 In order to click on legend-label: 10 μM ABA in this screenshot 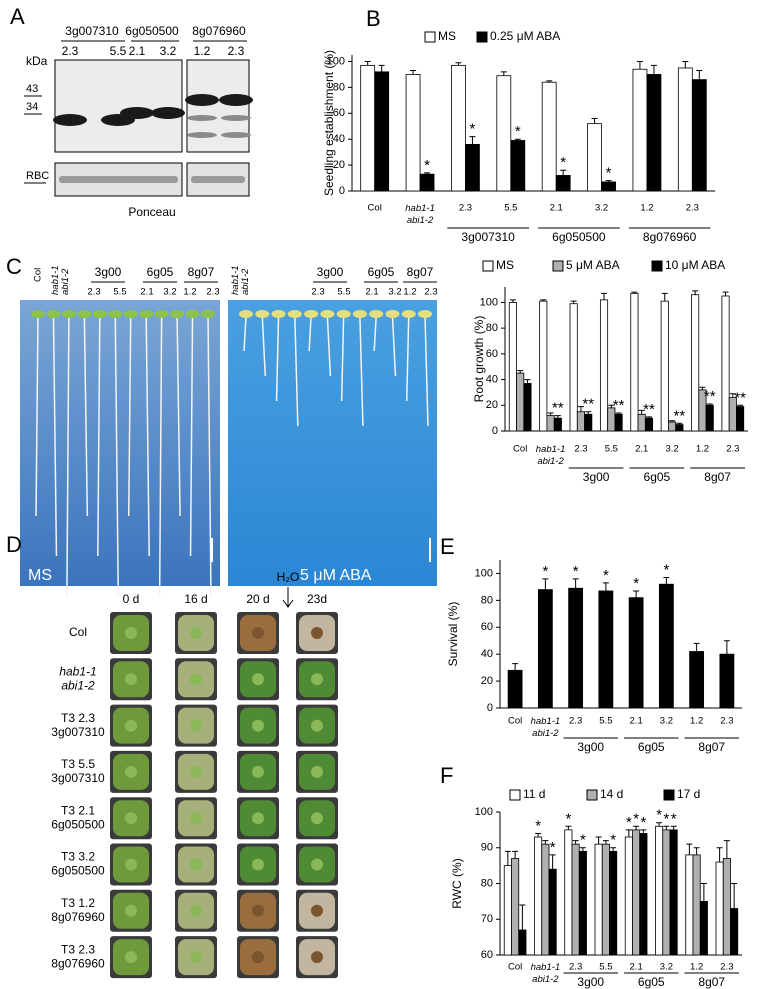, I will do `click(695, 265)`.